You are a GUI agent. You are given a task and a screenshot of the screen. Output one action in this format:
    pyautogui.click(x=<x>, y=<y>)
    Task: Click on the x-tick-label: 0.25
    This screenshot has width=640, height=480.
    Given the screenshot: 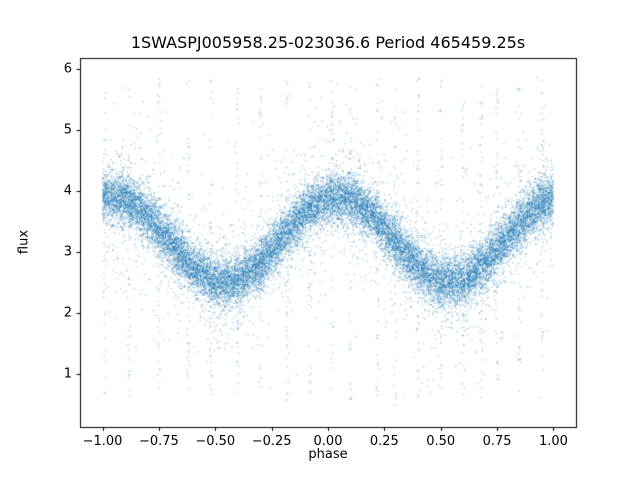 What is the action you would take?
    pyautogui.click(x=384, y=441)
    